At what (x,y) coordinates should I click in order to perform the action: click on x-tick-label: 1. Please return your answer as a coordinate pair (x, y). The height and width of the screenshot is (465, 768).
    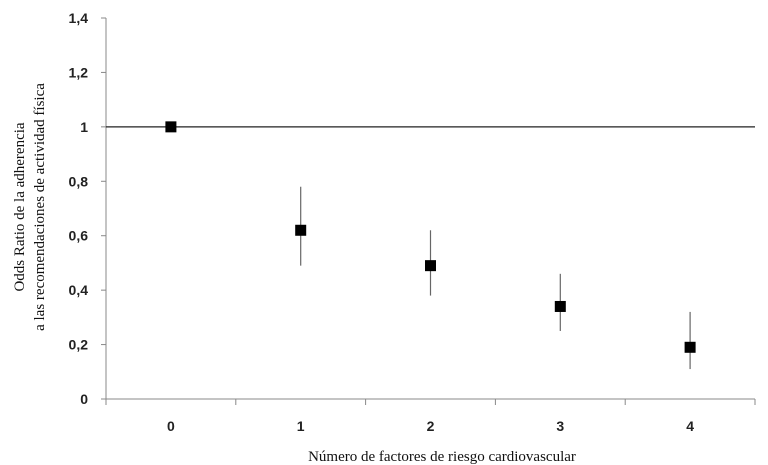
    Looking at the image, I should click on (301, 426).